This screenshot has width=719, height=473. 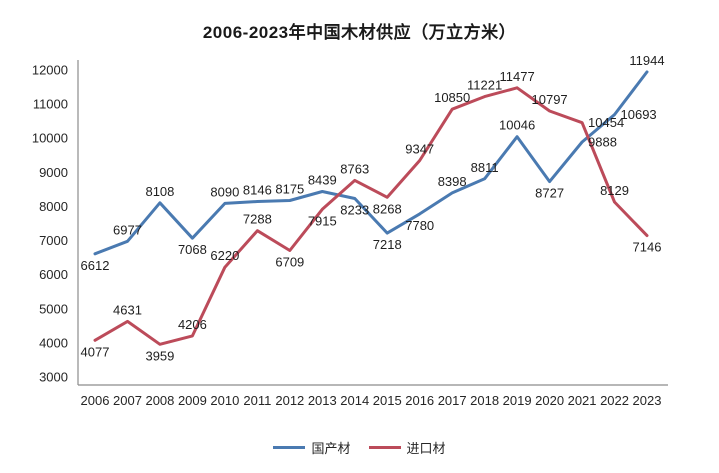 What do you see at coordinates (53, 274) in the screenshot?
I see `y-axis-tick-label: 6000` at bounding box center [53, 274].